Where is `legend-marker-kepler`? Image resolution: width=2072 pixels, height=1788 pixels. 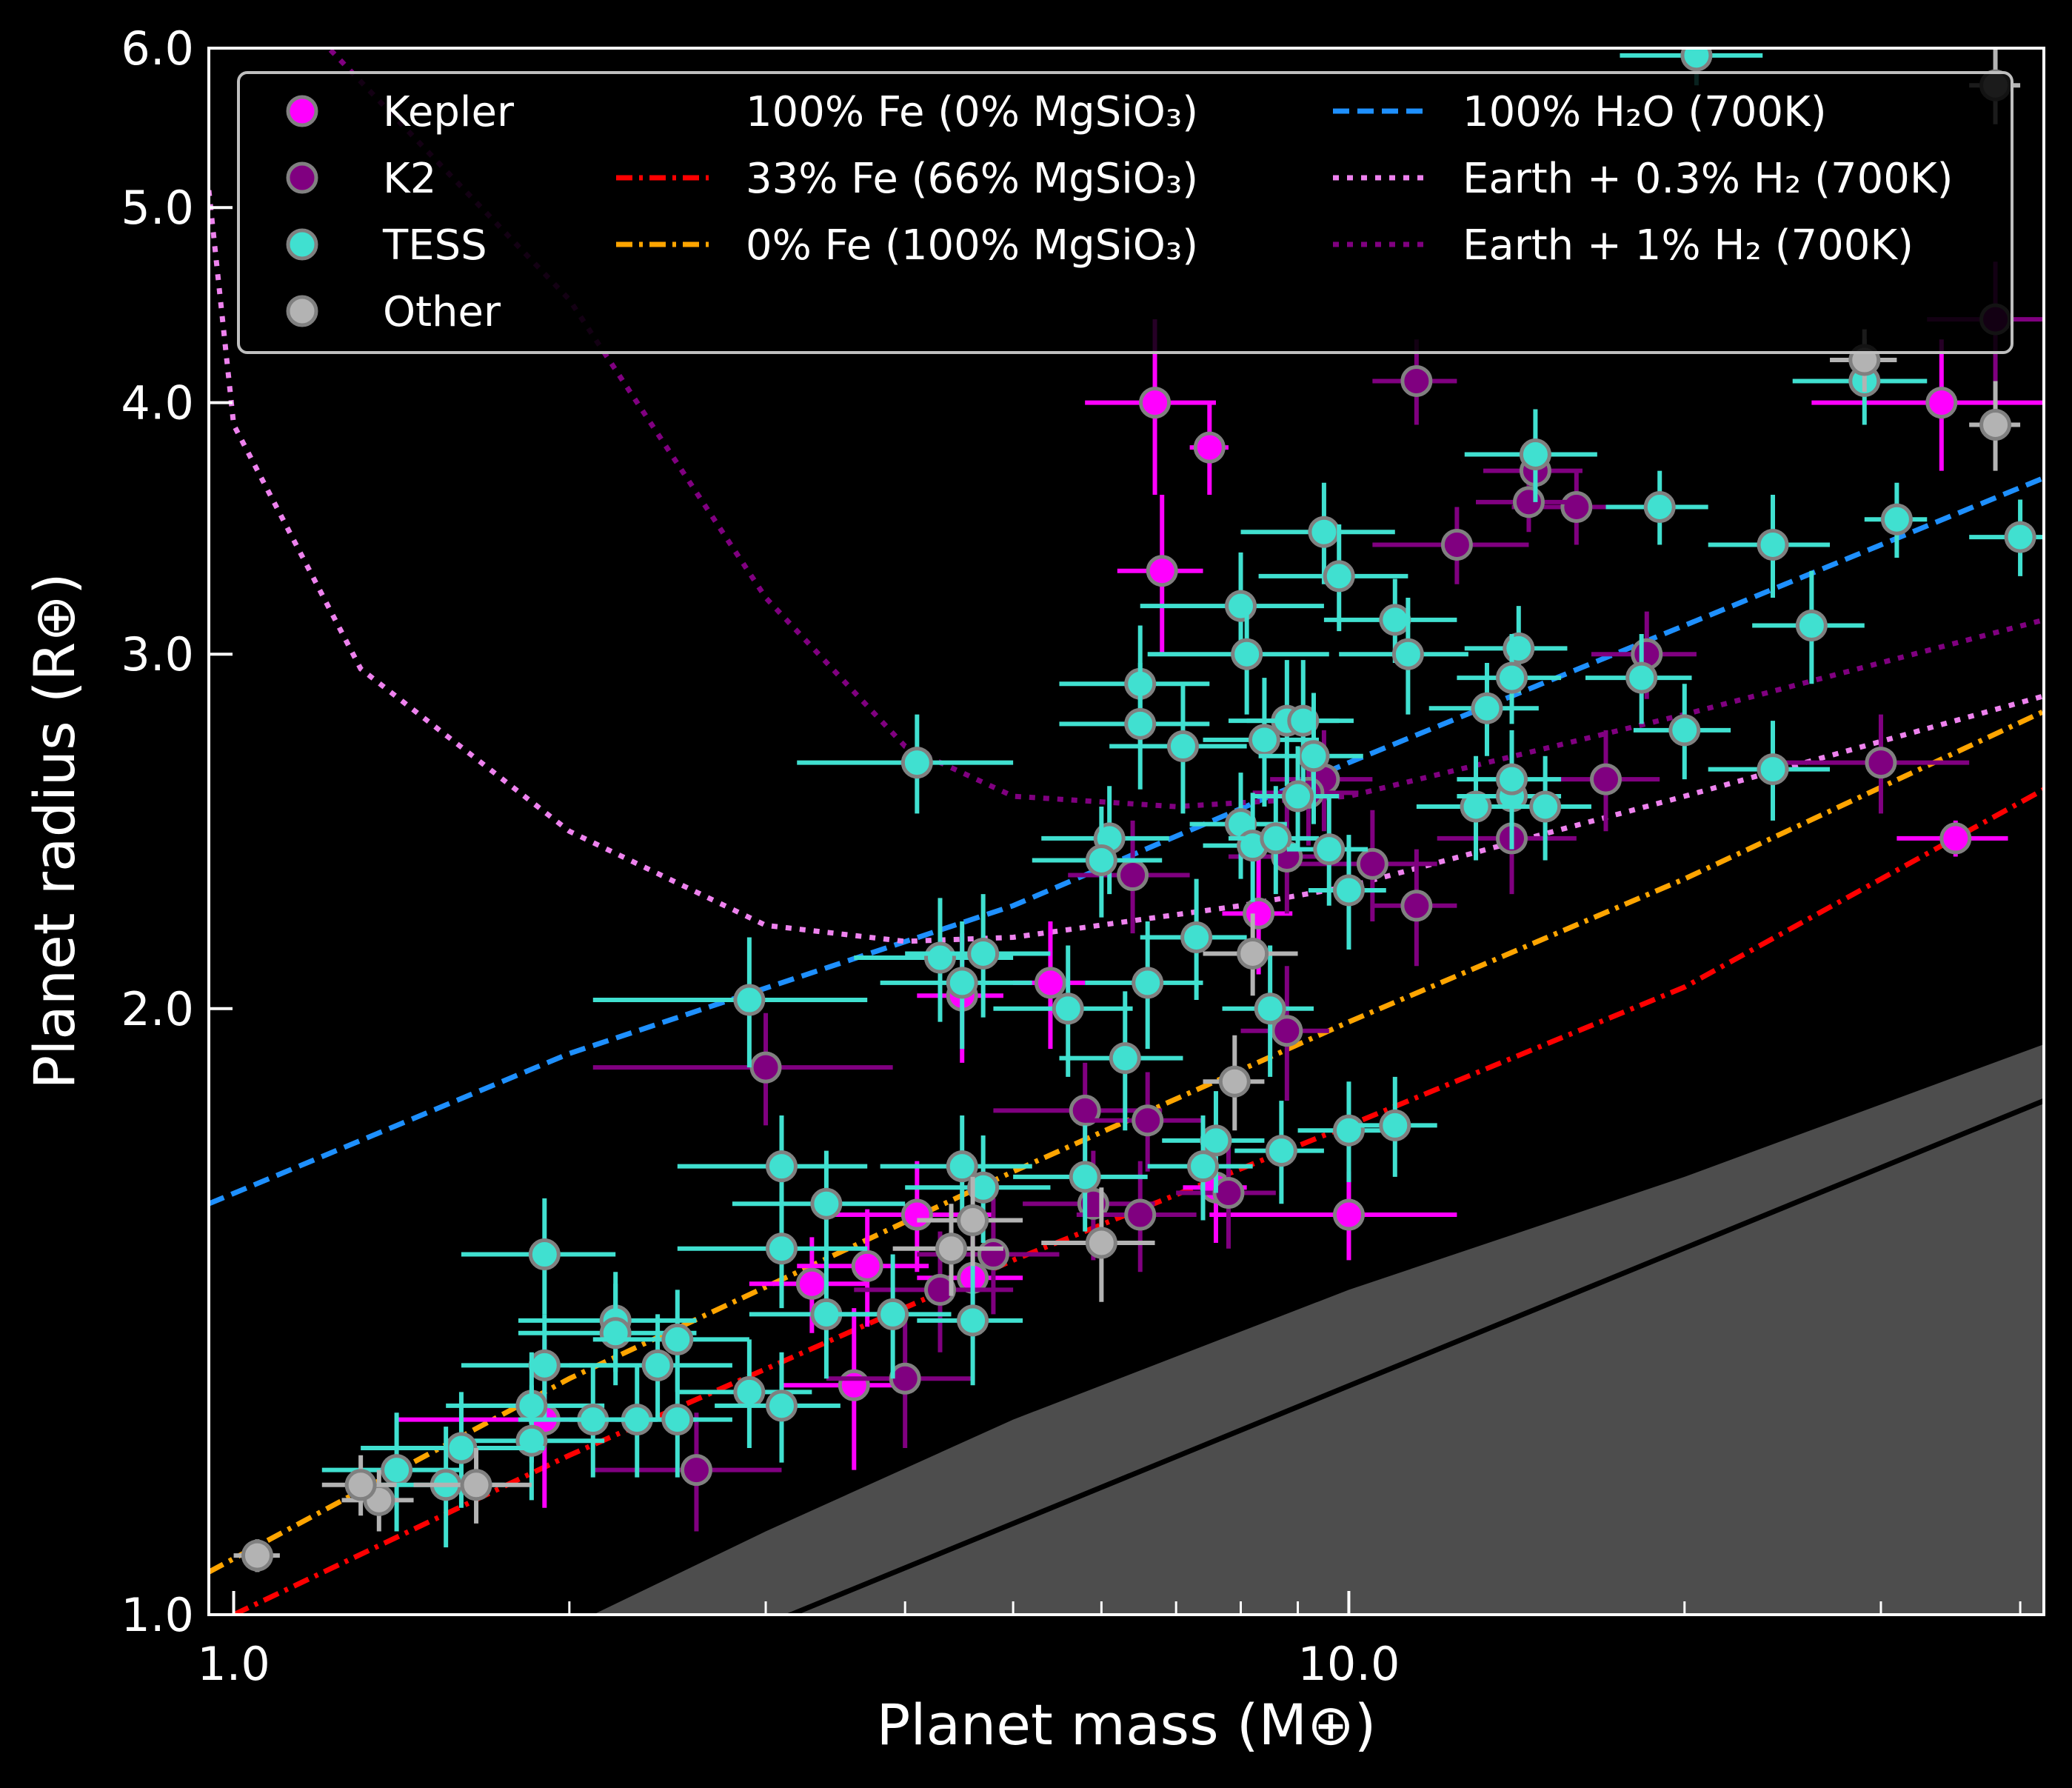 legend-marker-kepler is located at coordinates (302, 111).